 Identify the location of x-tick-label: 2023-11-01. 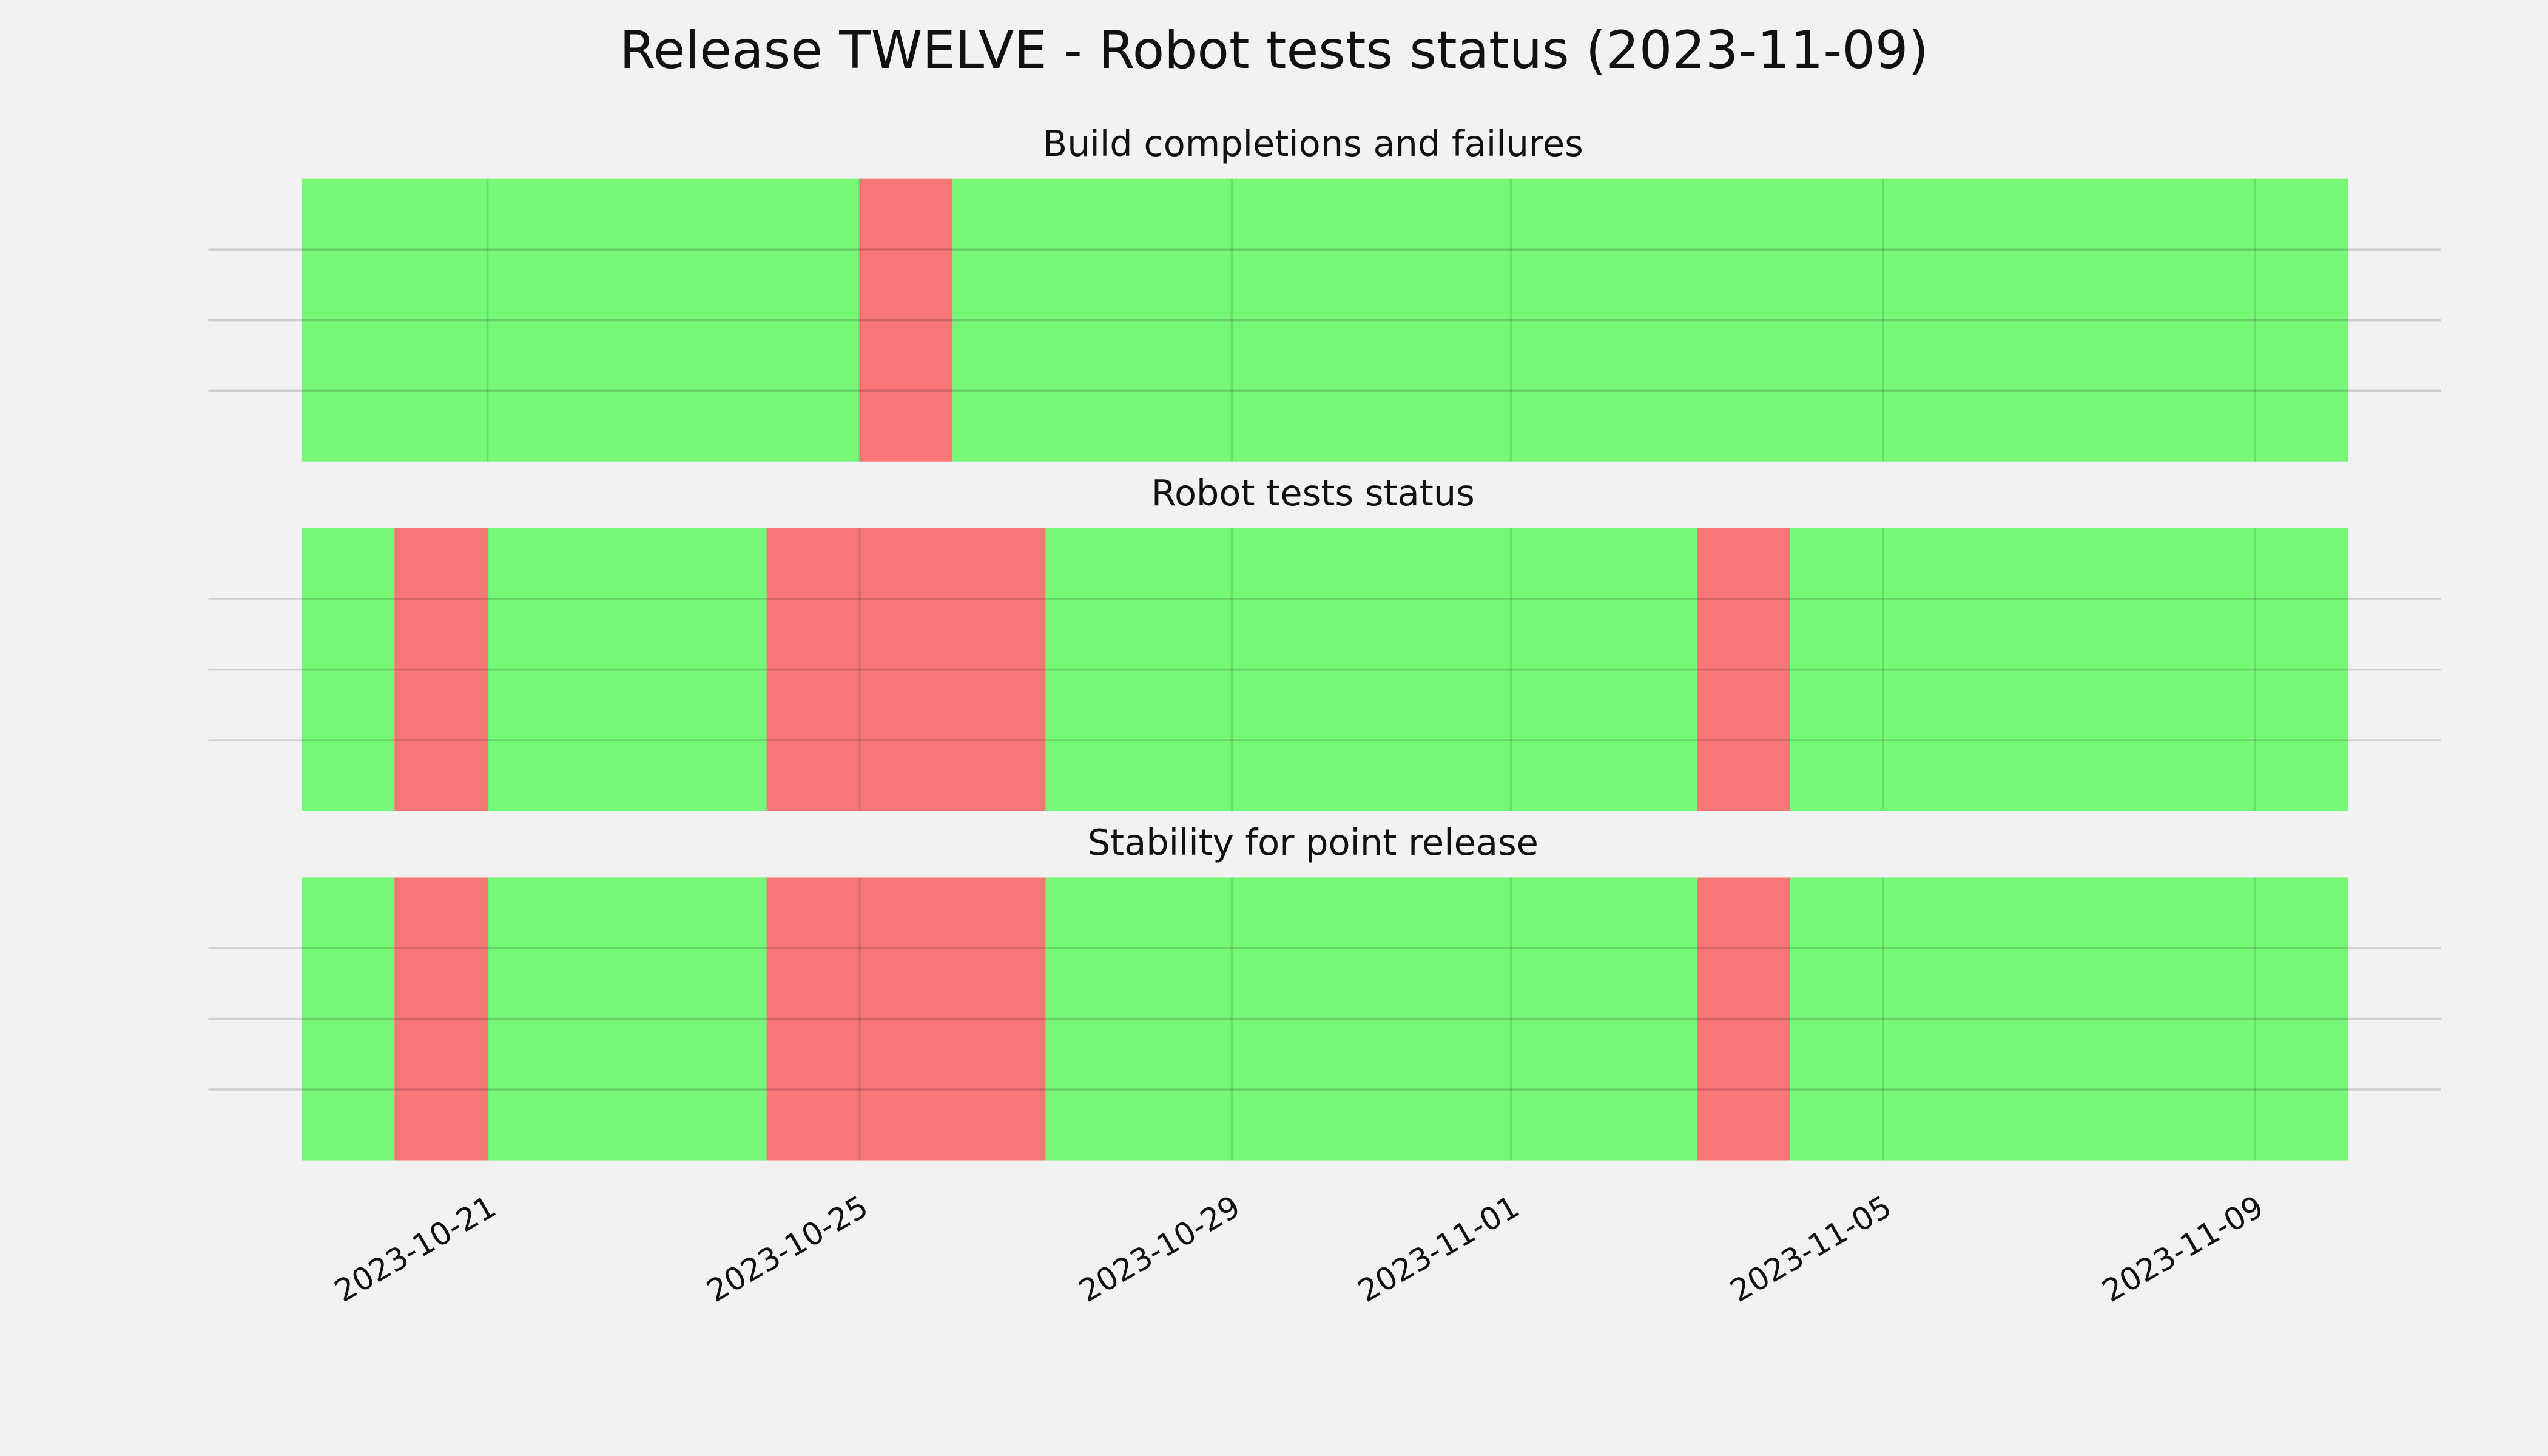
(1439, 1249).